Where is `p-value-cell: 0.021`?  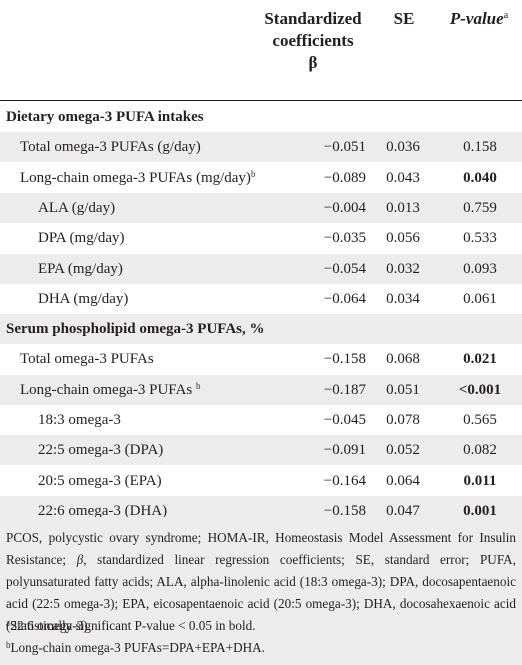
p-value-cell: 0.021 is located at coordinates (480, 359).